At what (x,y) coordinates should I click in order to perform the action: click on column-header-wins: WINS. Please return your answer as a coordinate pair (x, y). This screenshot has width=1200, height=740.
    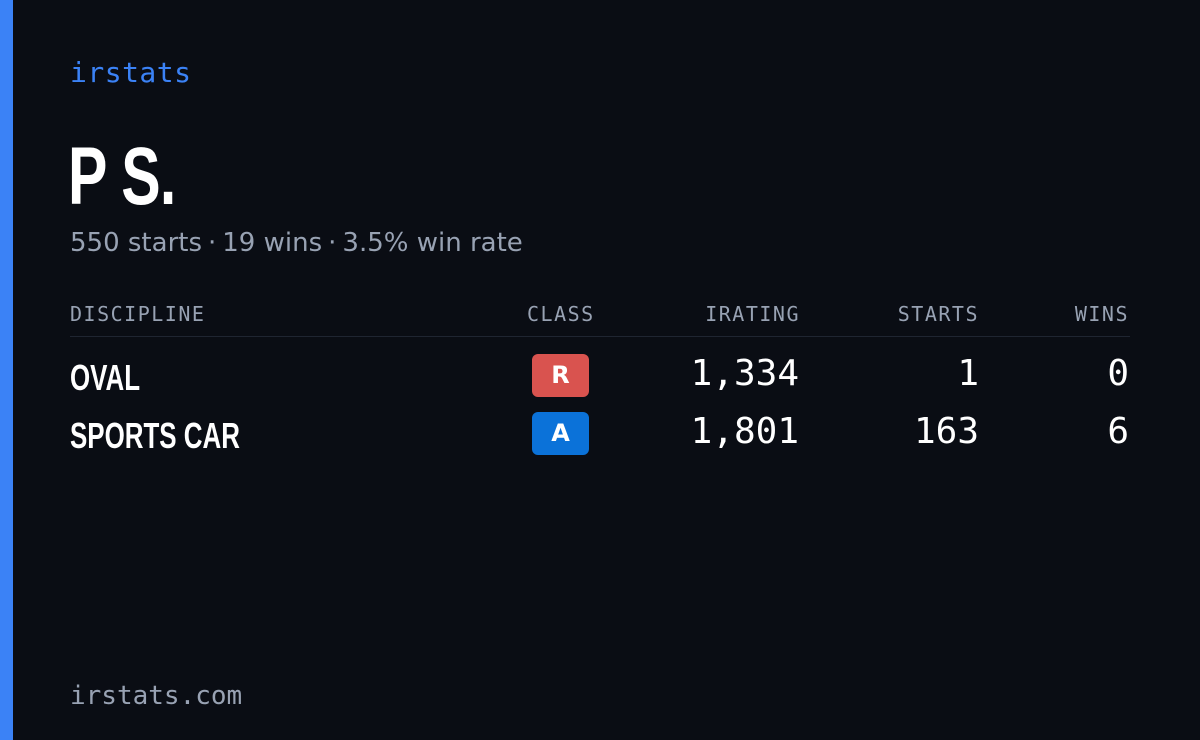
    Looking at the image, I should click on (1101, 314).